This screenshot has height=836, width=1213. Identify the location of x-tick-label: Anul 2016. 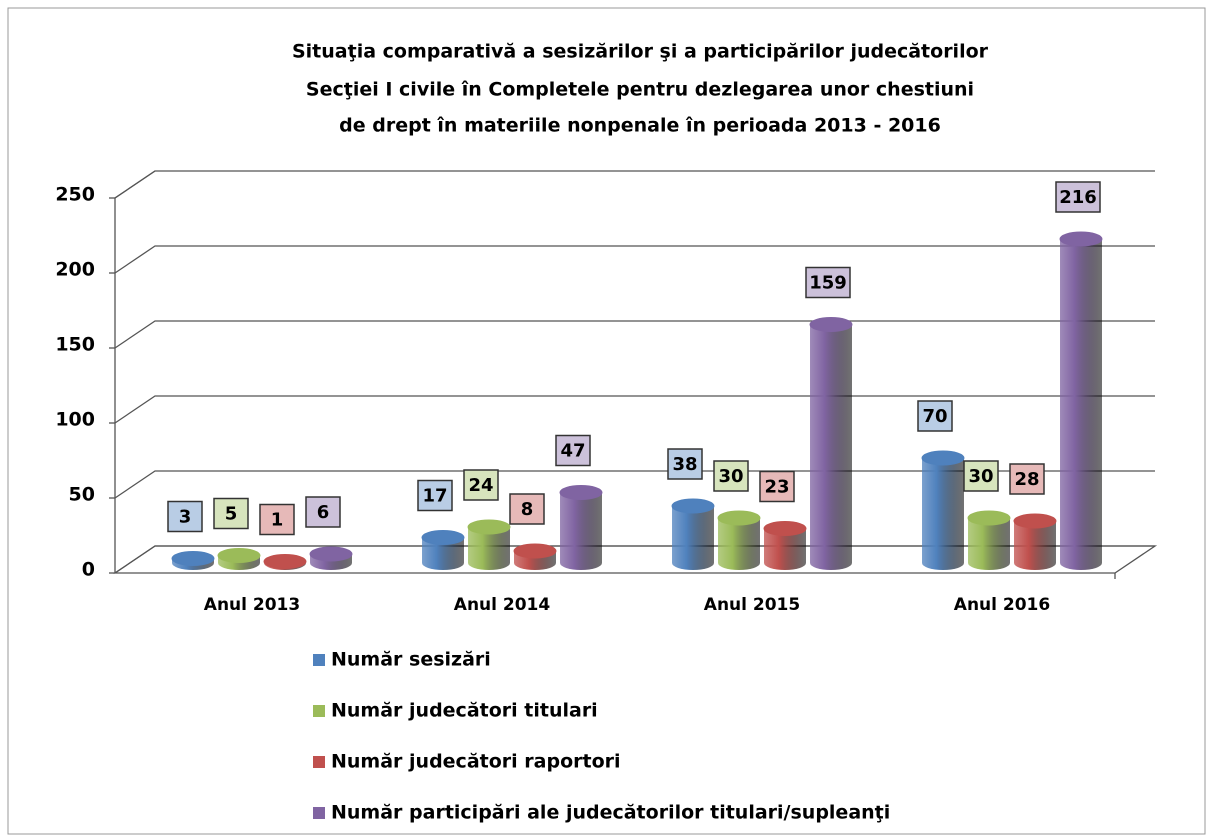
(1002, 605).